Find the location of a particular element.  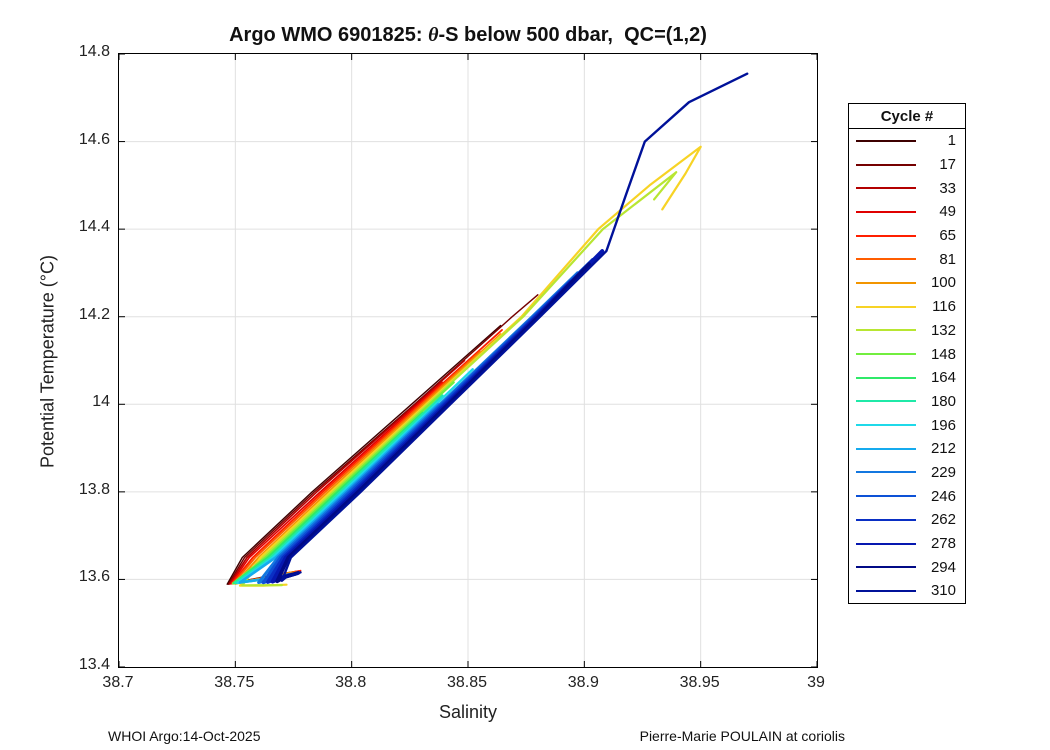

y-tick-label: 13.4 is located at coordinates (94, 664).